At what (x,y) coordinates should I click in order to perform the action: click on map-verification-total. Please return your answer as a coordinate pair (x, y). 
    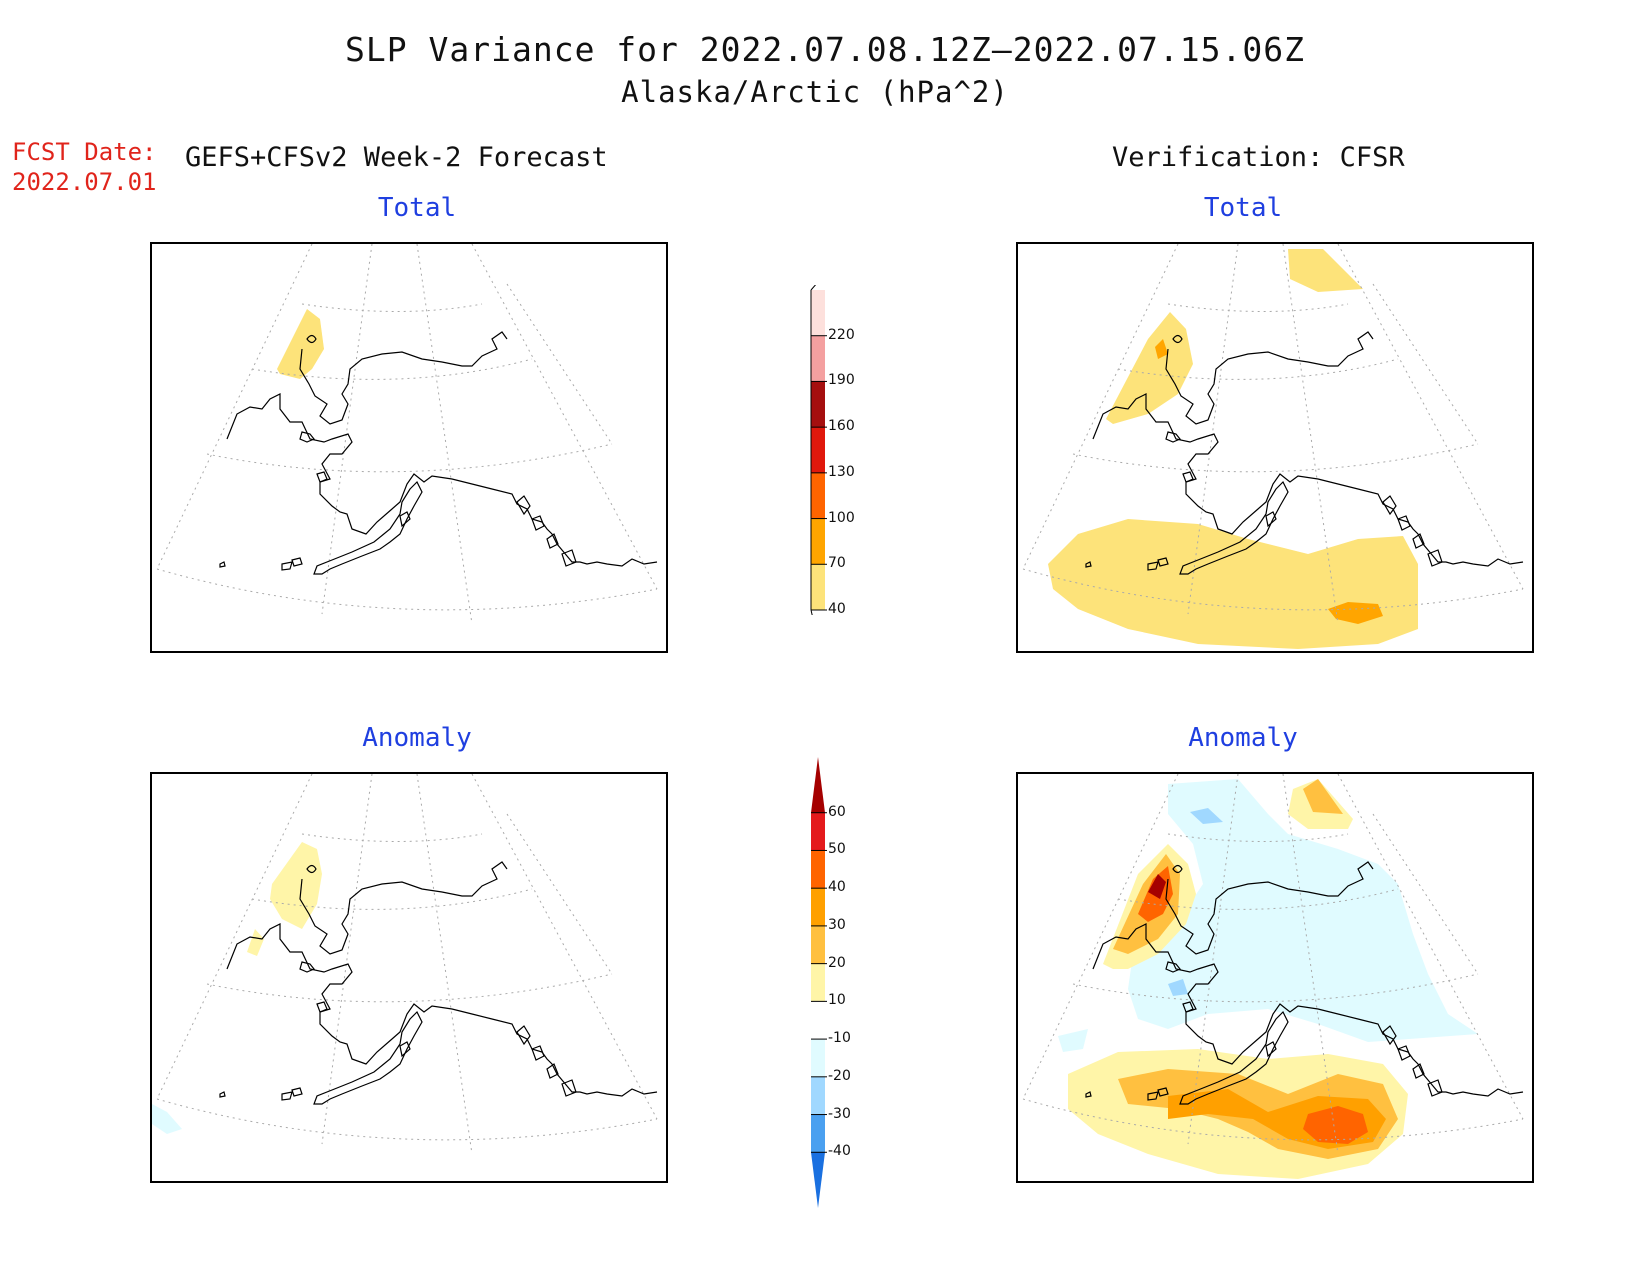
    Looking at the image, I should click on (1275, 447).